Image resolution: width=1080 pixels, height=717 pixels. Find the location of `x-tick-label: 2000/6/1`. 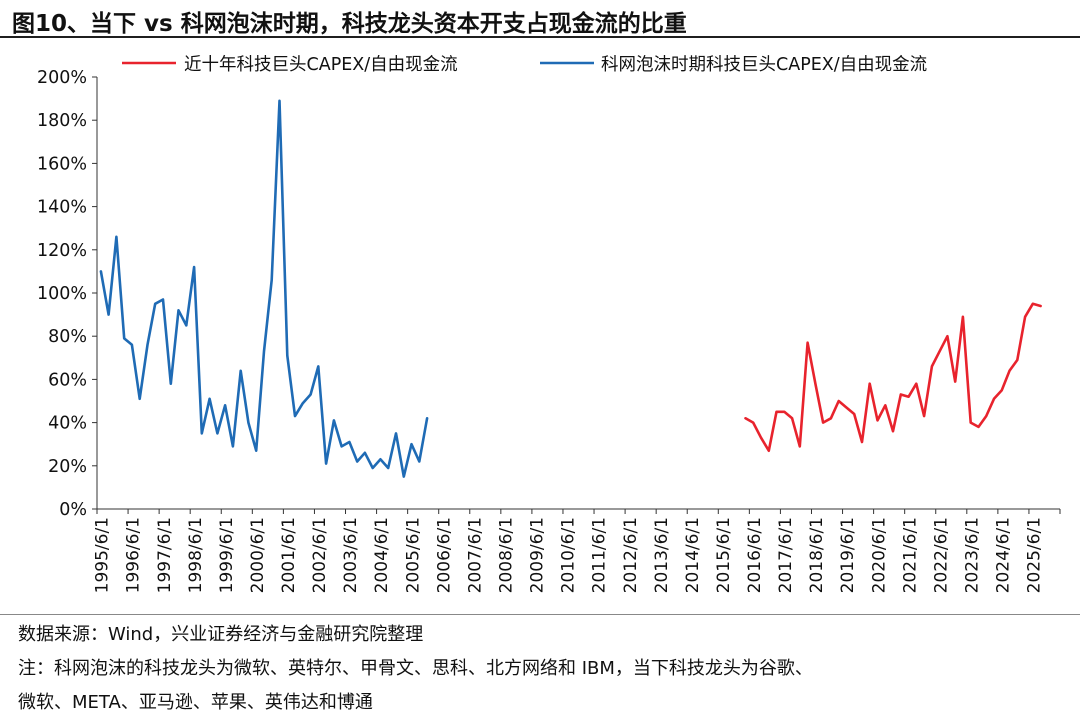

x-tick-label: 2000/6/1 is located at coordinates (258, 555).